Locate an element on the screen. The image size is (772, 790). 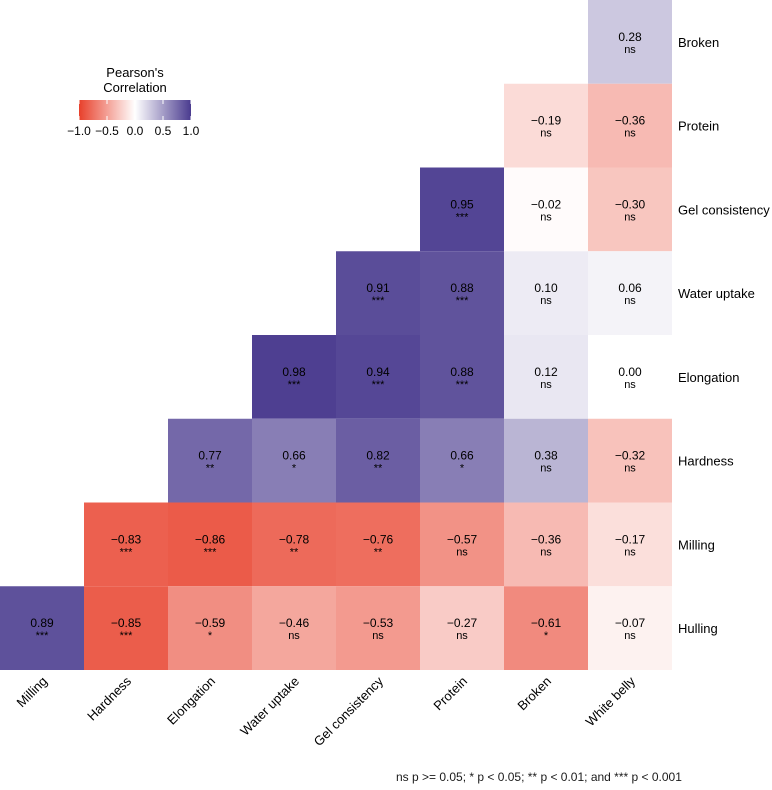
cell-milling-water-uptake: −0.78** is located at coordinates (294, 544).